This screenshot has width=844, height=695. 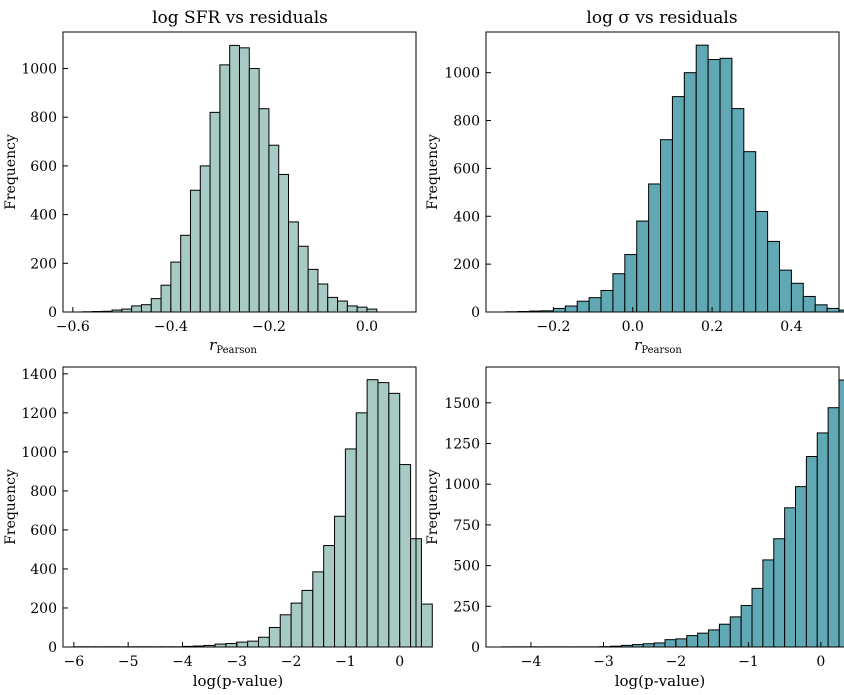 I want to click on y-tick-label: 400, so click(x=466, y=217).